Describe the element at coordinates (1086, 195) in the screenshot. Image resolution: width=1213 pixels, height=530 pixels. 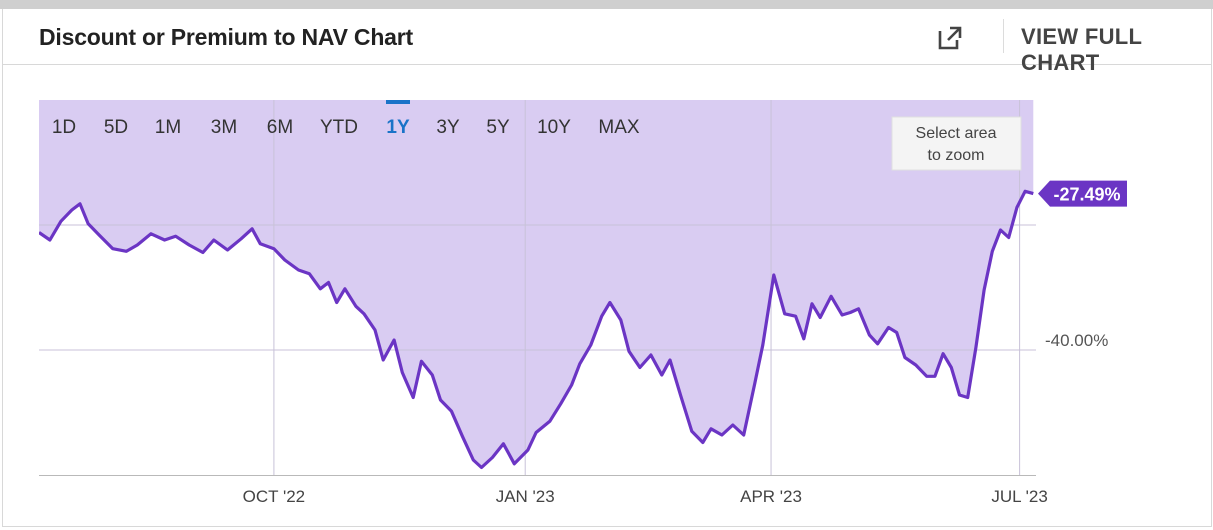
I see `current-value-label: -27.49%` at that location.